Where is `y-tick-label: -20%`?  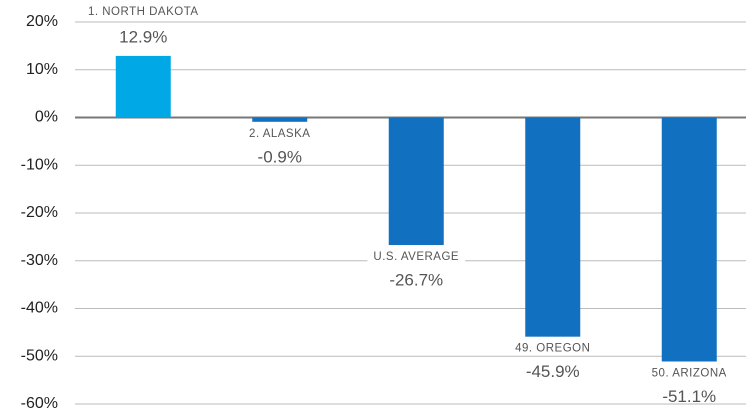 y-tick-label: -20% is located at coordinates (39, 212).